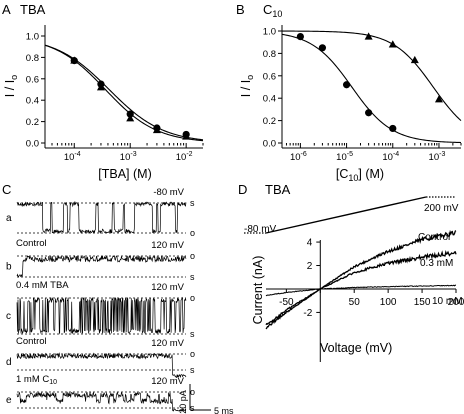  Describe the element at coordinates (278, 189) in the screenshot. I see `panel-d-title: TBA` at that location.